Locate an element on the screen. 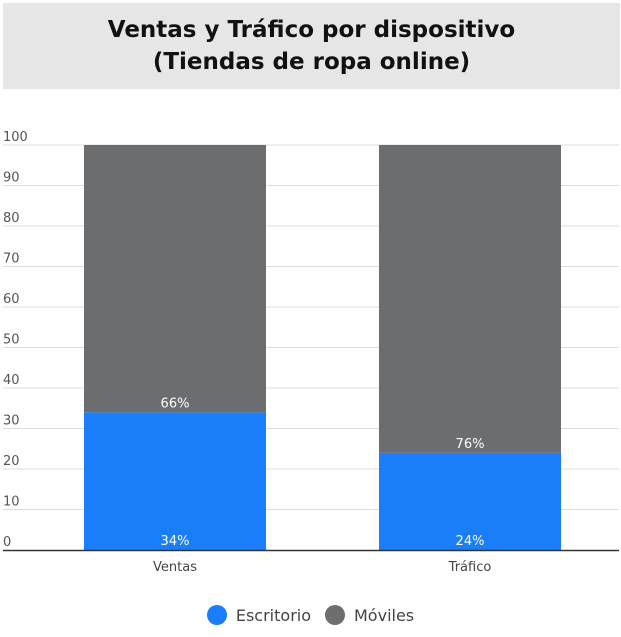 The image size is (621, 637). legend: Escritorio Móviles is located at coordinates (310, 615).